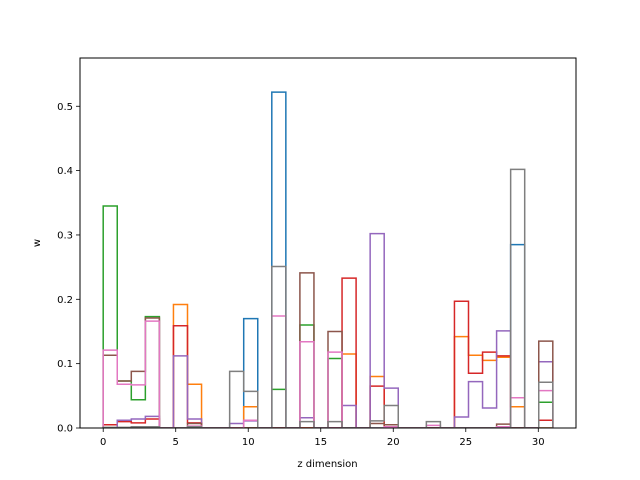  I want to click on x-tick-label: 0, so click(103, 442).